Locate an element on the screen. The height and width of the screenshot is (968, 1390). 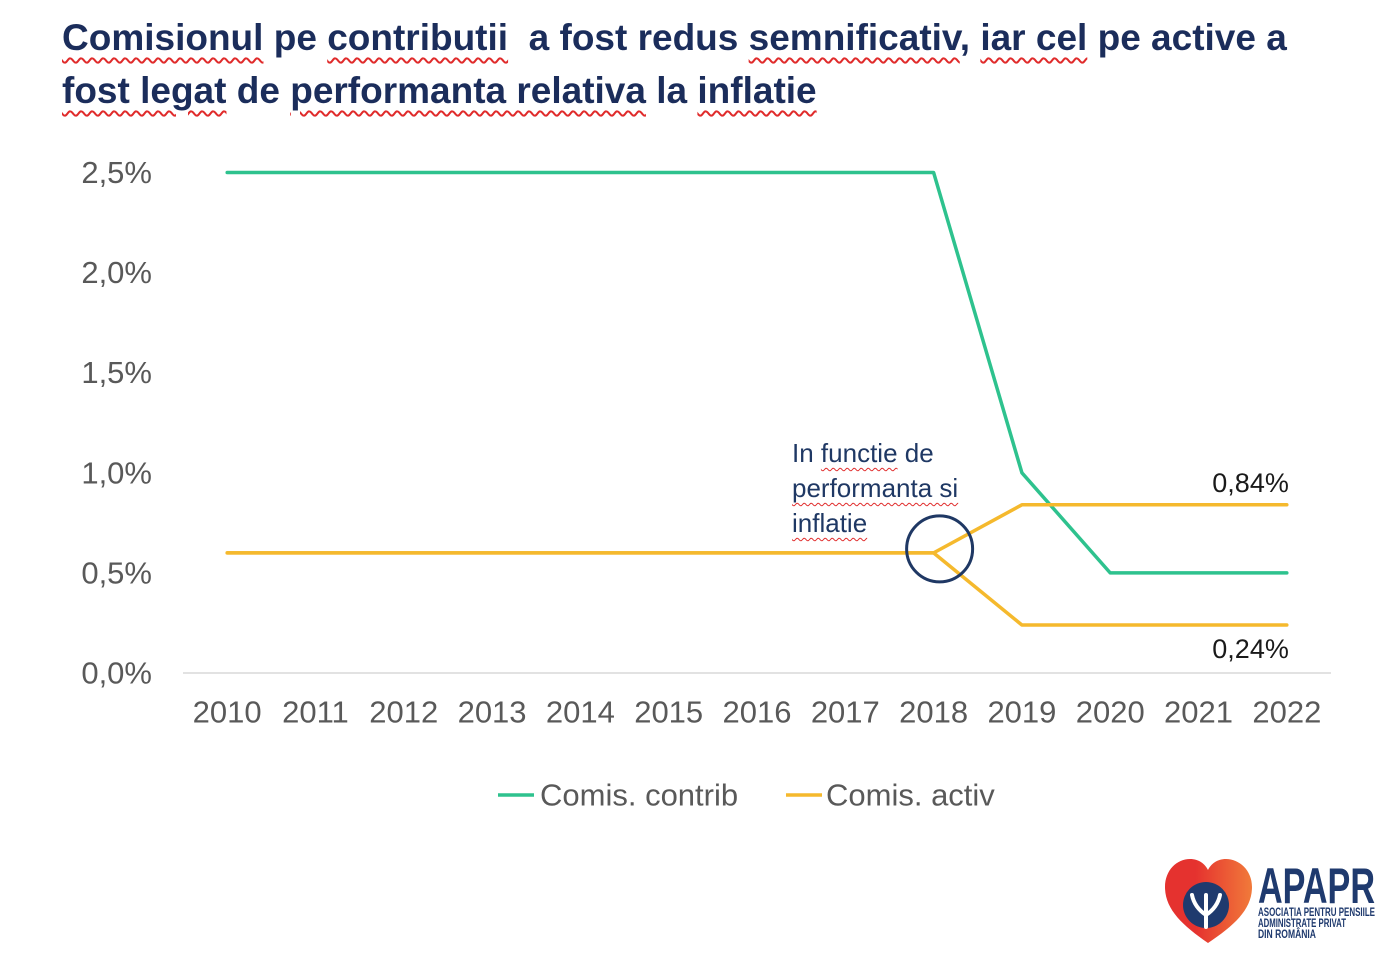
y-axis: 0,0% 0,5% 1,0% 1,5% 2,0% 2,5% is located at coordinates (116, 423).